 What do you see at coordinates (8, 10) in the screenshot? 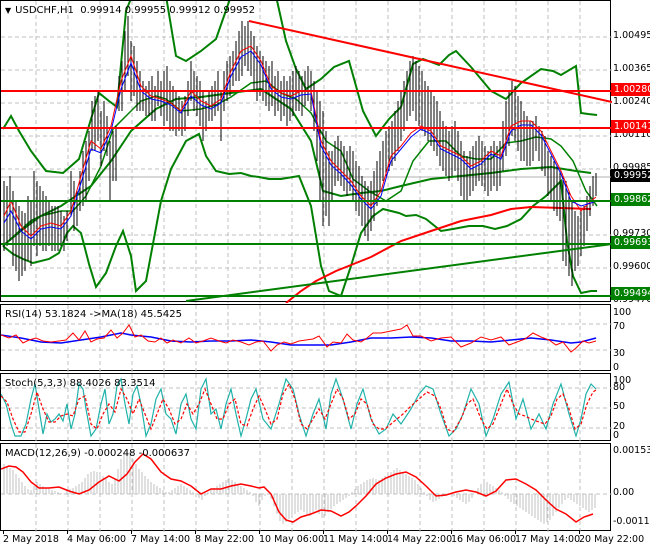
I see `triangle-down-icon: ▼` at bounding box center [8, 10].